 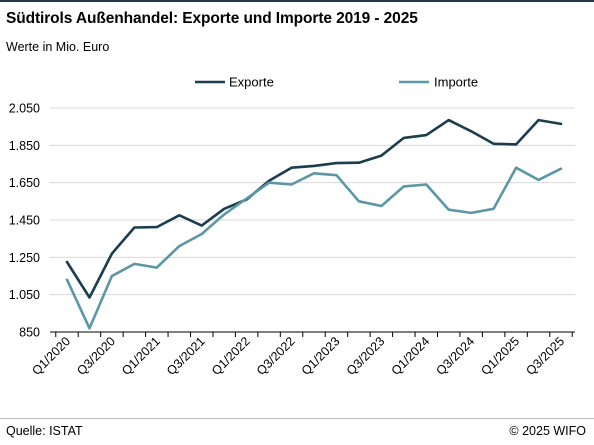 I want to click on x-tick-label: Q1/2025, so click(x=500, y=356).